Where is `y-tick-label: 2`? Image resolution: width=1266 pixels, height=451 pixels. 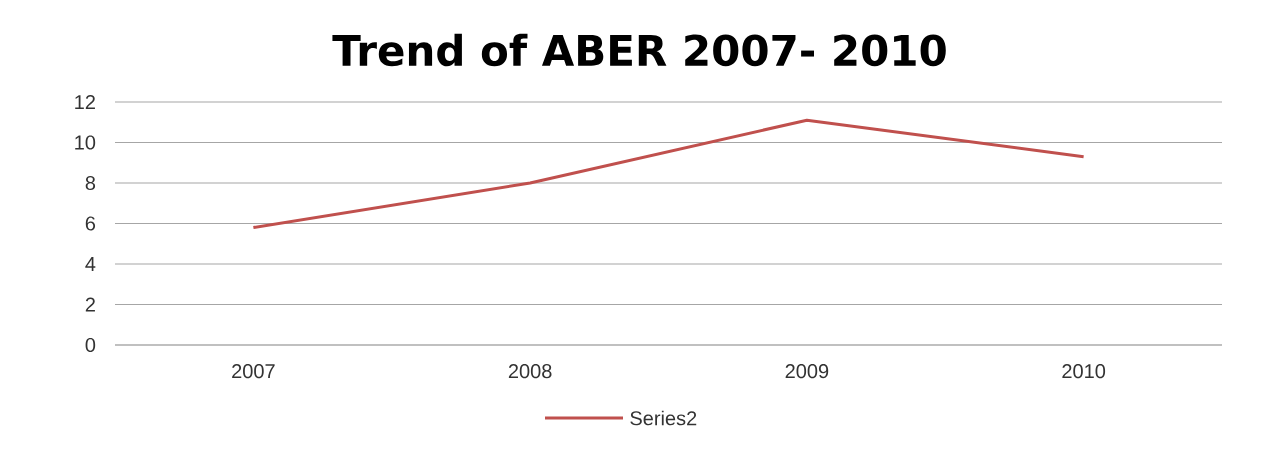 y-tick-label: 2 is located at coordinates (90, 304).